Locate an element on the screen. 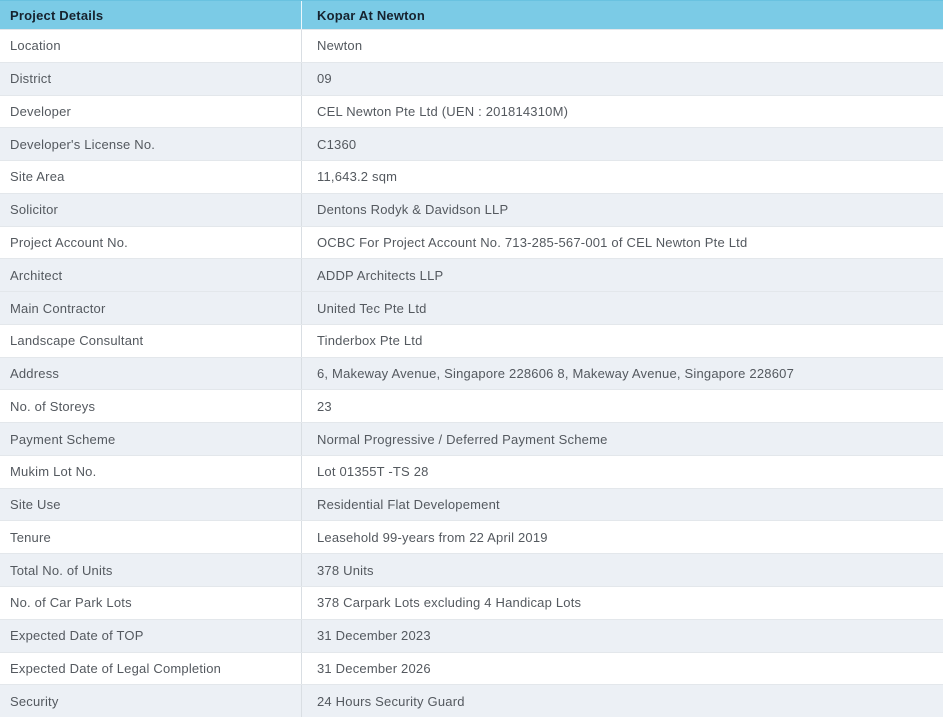  row-label: No. of Car Park Lots is located at coordinates (71, 603).